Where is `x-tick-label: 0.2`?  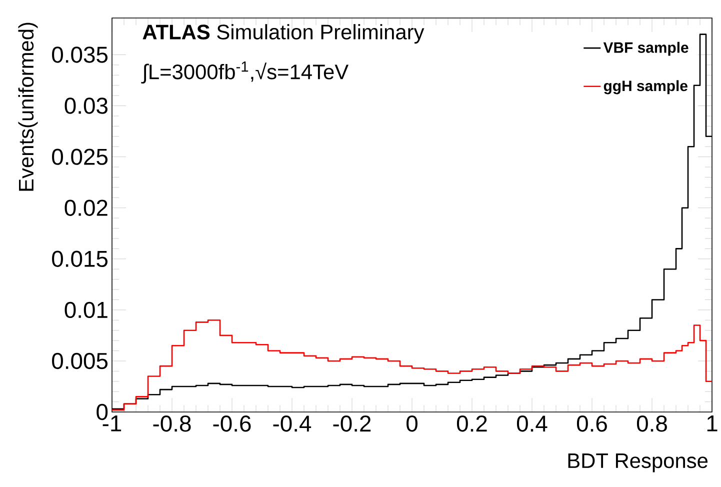 x-tick-label: 0.2 is located at coordinates (471, 424).